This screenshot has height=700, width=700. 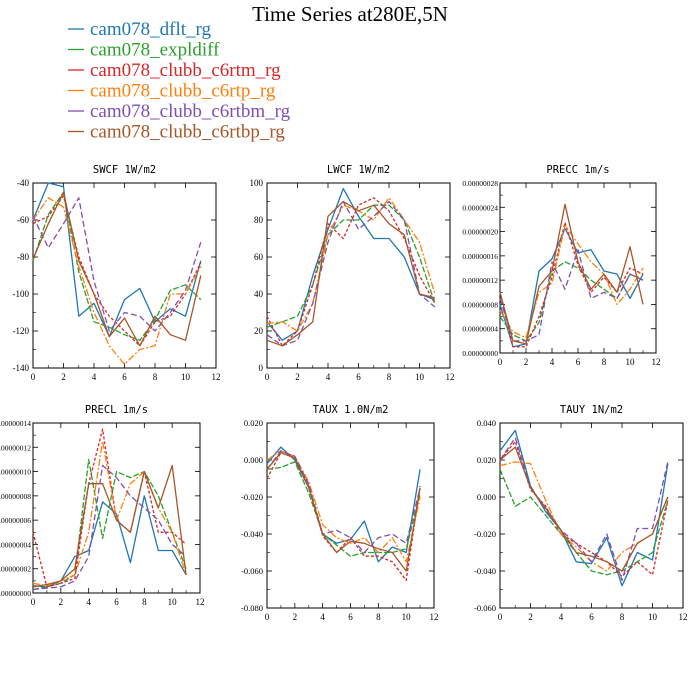 I want to click on y-tick-label: -80, so click(x=23, y=257).